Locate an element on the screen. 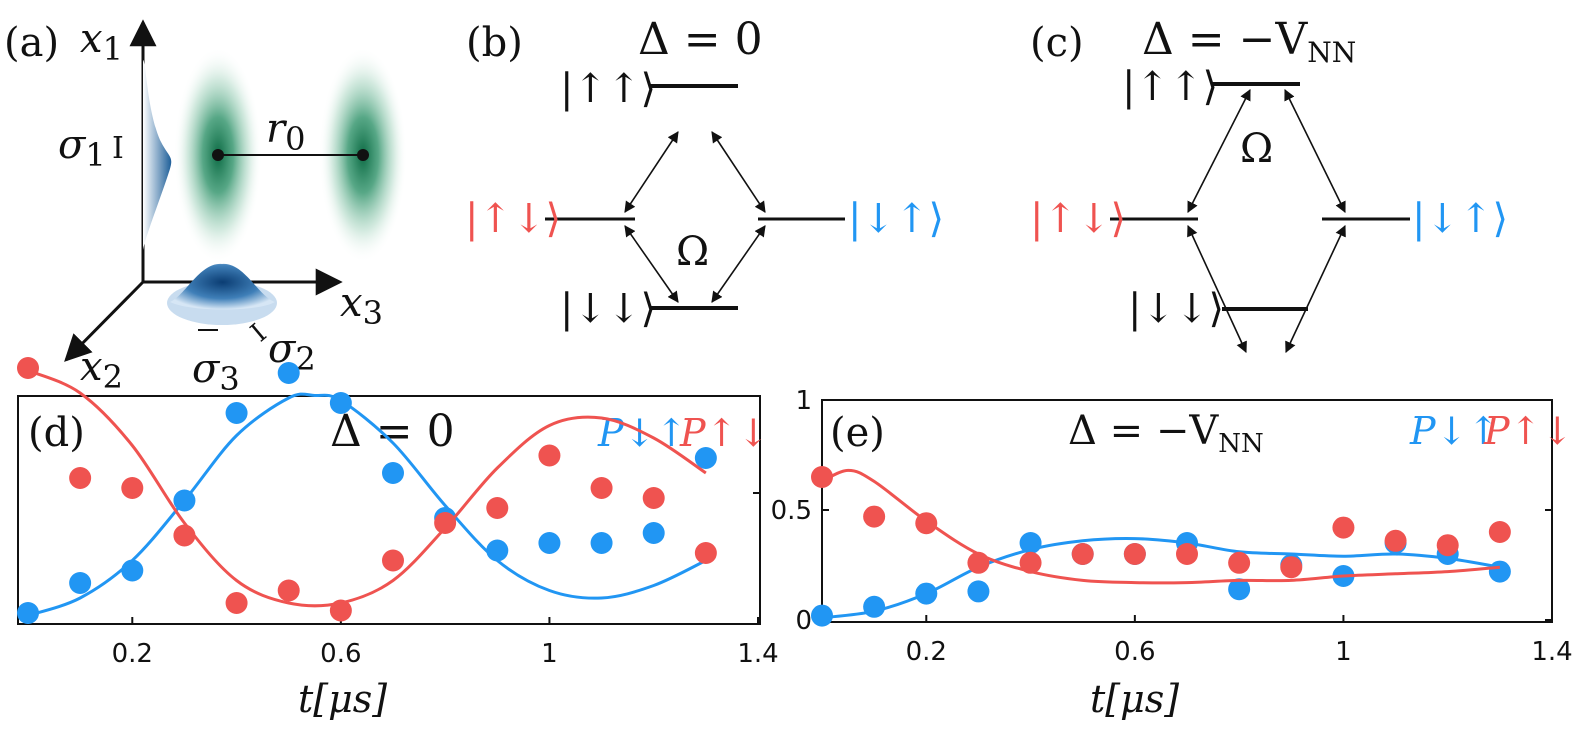 The height and width of the screenshot is (741, 1594). chart-d-frame is located at coordinates (389, 510).